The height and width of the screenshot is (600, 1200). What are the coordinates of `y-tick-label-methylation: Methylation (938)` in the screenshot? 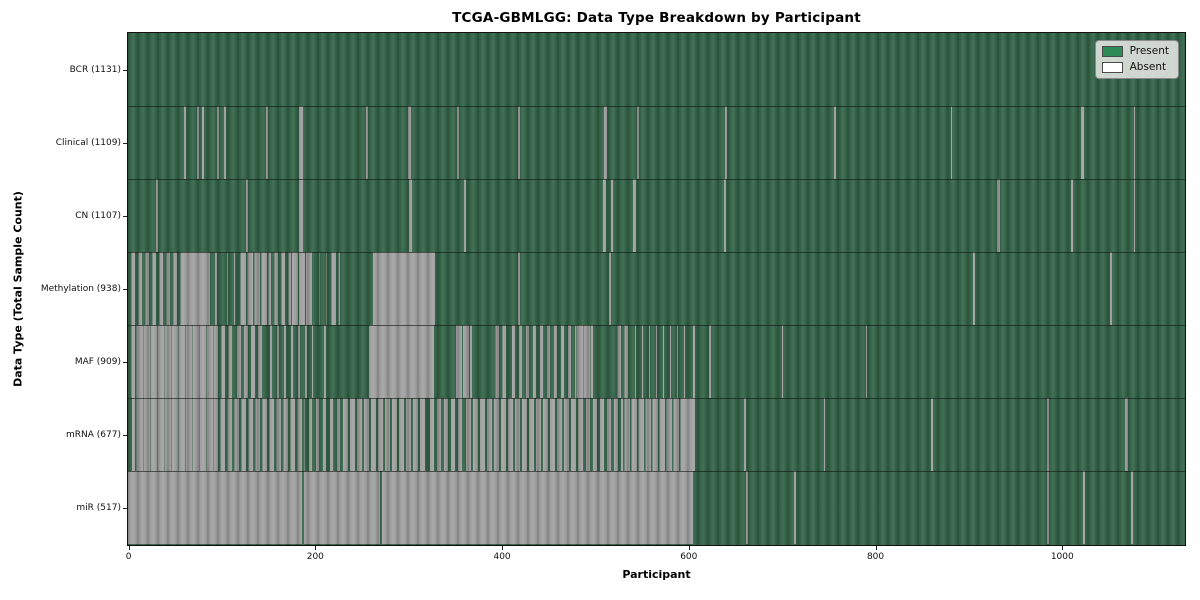 It's located at (80, 289).